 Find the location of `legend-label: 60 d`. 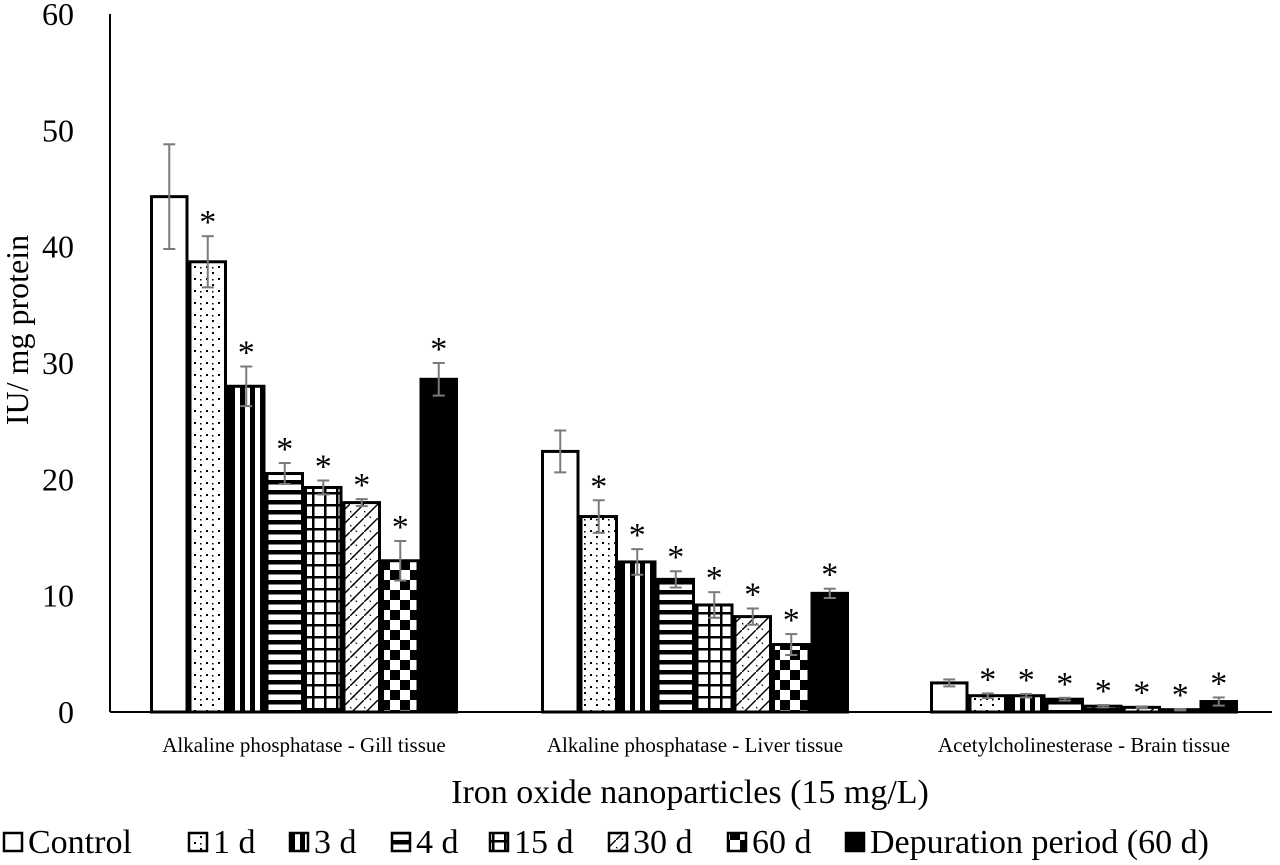

legend-label: 60 d is located at coordinates (782, 842).